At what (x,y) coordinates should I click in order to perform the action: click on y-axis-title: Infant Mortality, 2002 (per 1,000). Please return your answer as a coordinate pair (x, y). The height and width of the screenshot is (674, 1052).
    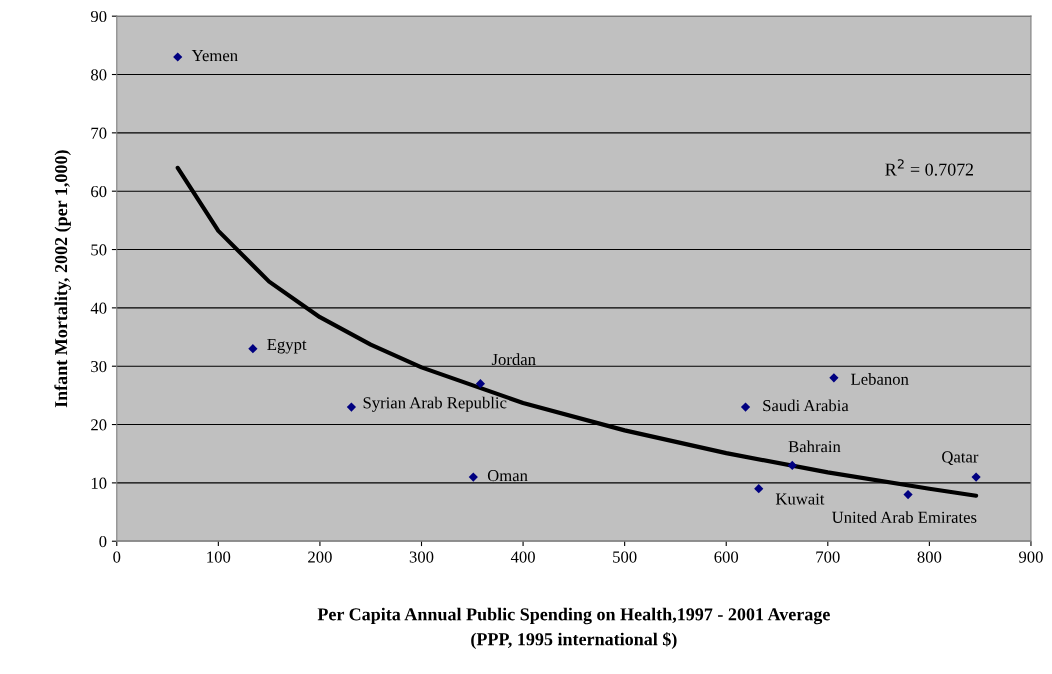
    Looking at the image, I should click on (62, 279).